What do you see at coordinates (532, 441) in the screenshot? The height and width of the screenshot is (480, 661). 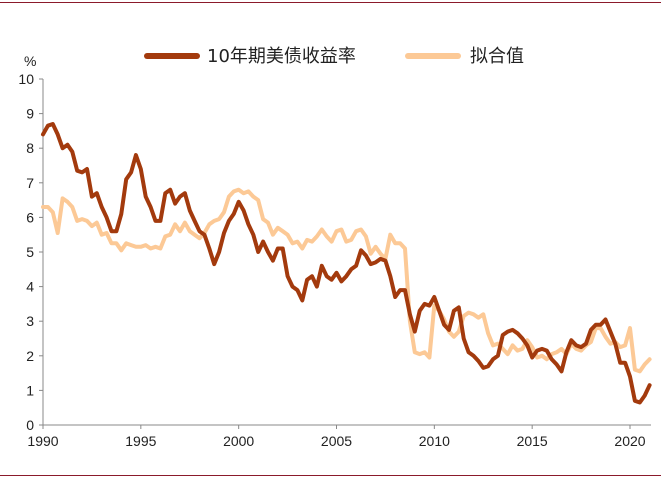 I see `x-tick-label: 2015` at bounding box center [532, 441].